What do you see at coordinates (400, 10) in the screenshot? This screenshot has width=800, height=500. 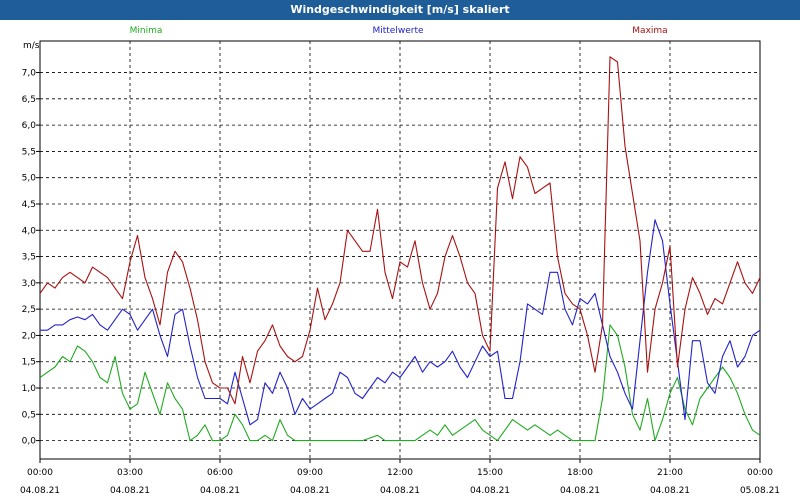 I see `chart-title: Windgeschwindigkeit [m/s] skaliert` at bounding box center [400, 10].